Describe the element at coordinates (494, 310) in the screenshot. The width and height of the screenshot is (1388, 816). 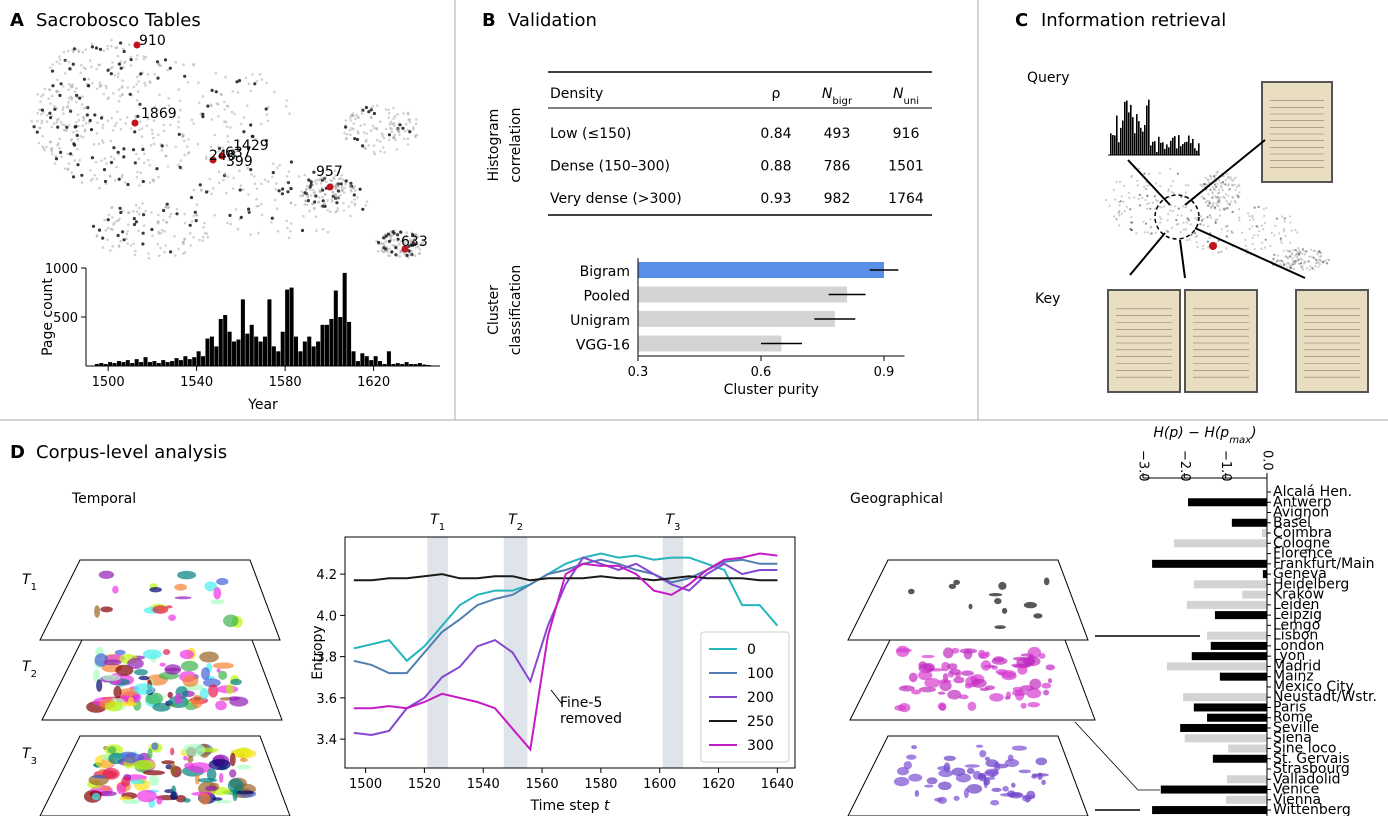
I see `y-axis-label: Cluster` at that location.